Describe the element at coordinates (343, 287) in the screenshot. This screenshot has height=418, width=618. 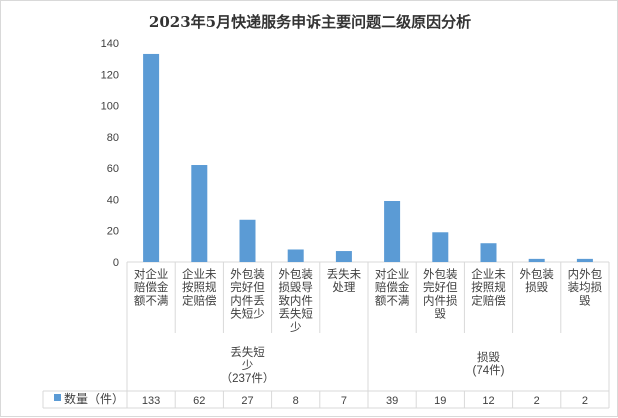
I see `category-label: 处理` at that location.